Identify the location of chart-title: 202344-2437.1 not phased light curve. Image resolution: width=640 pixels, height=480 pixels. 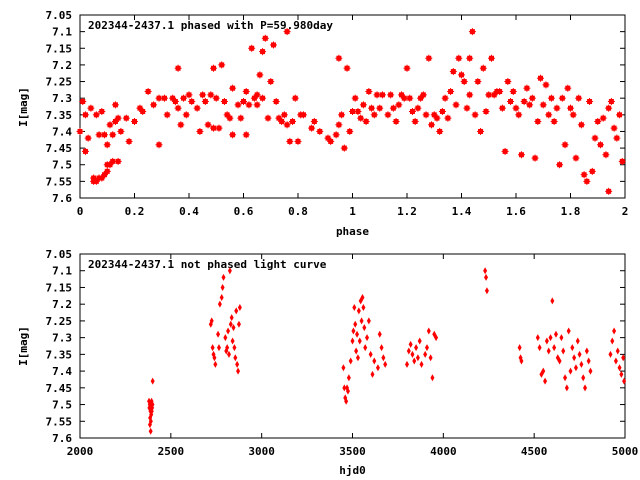
(207, 264).